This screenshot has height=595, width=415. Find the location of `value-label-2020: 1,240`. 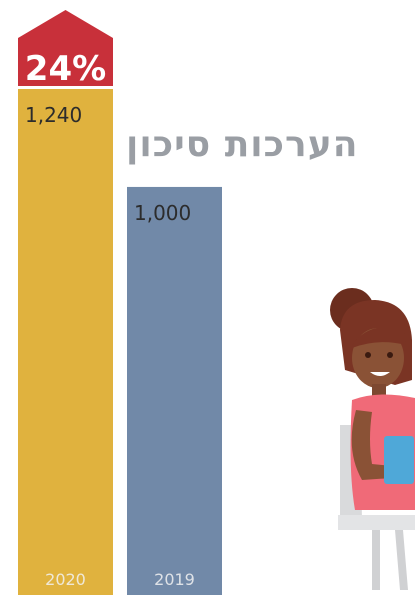

value-label-2020: 1,240 is located at coordinates (53, 115).